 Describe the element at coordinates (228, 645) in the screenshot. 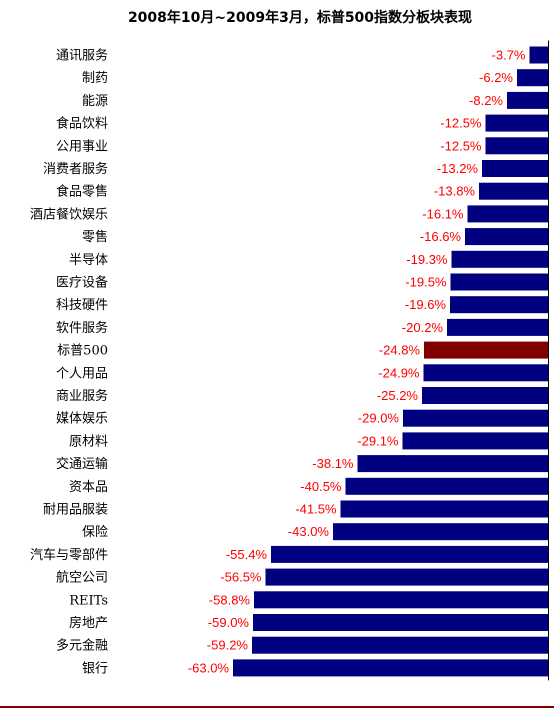

I see `data-label: -59.2%` at that location.